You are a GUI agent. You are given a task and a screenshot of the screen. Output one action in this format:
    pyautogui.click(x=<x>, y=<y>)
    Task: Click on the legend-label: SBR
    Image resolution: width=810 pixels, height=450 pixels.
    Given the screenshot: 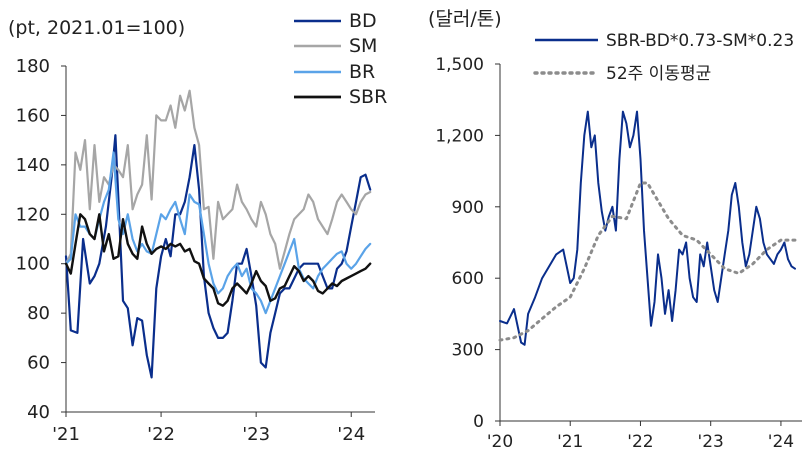 What is the action you would take?
    pyautogui.click(x=368, y=97)
    